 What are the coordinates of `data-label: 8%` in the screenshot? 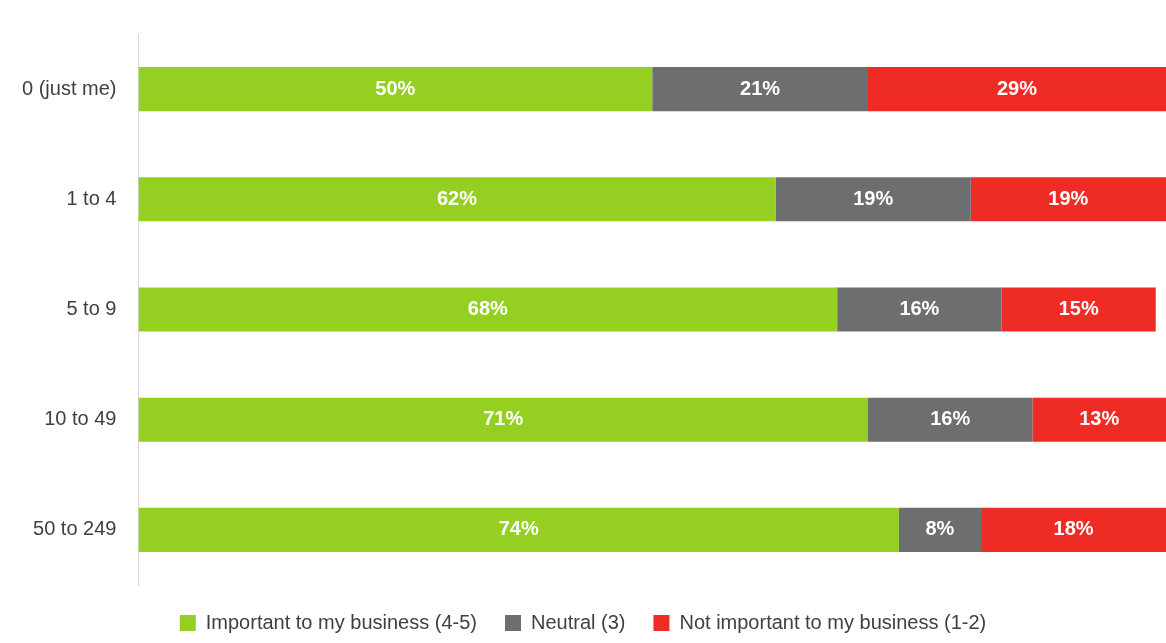 It's located at (940, 528).